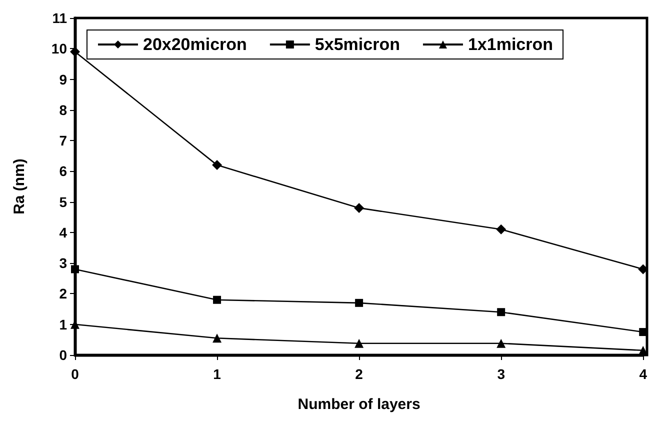  I want to click on legend-label: 20x20micron, so click(194, 44).